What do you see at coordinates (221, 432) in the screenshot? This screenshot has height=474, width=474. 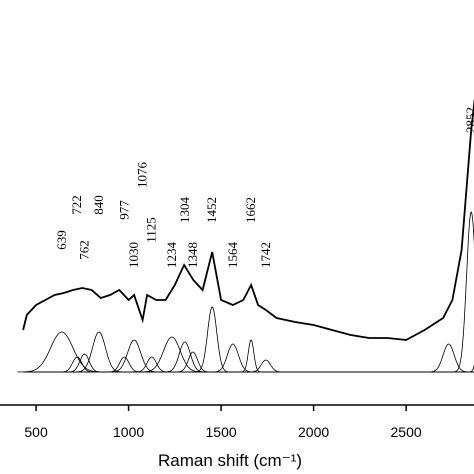 I see `x-tick-label: 1500` at bounding box center [221, 432].